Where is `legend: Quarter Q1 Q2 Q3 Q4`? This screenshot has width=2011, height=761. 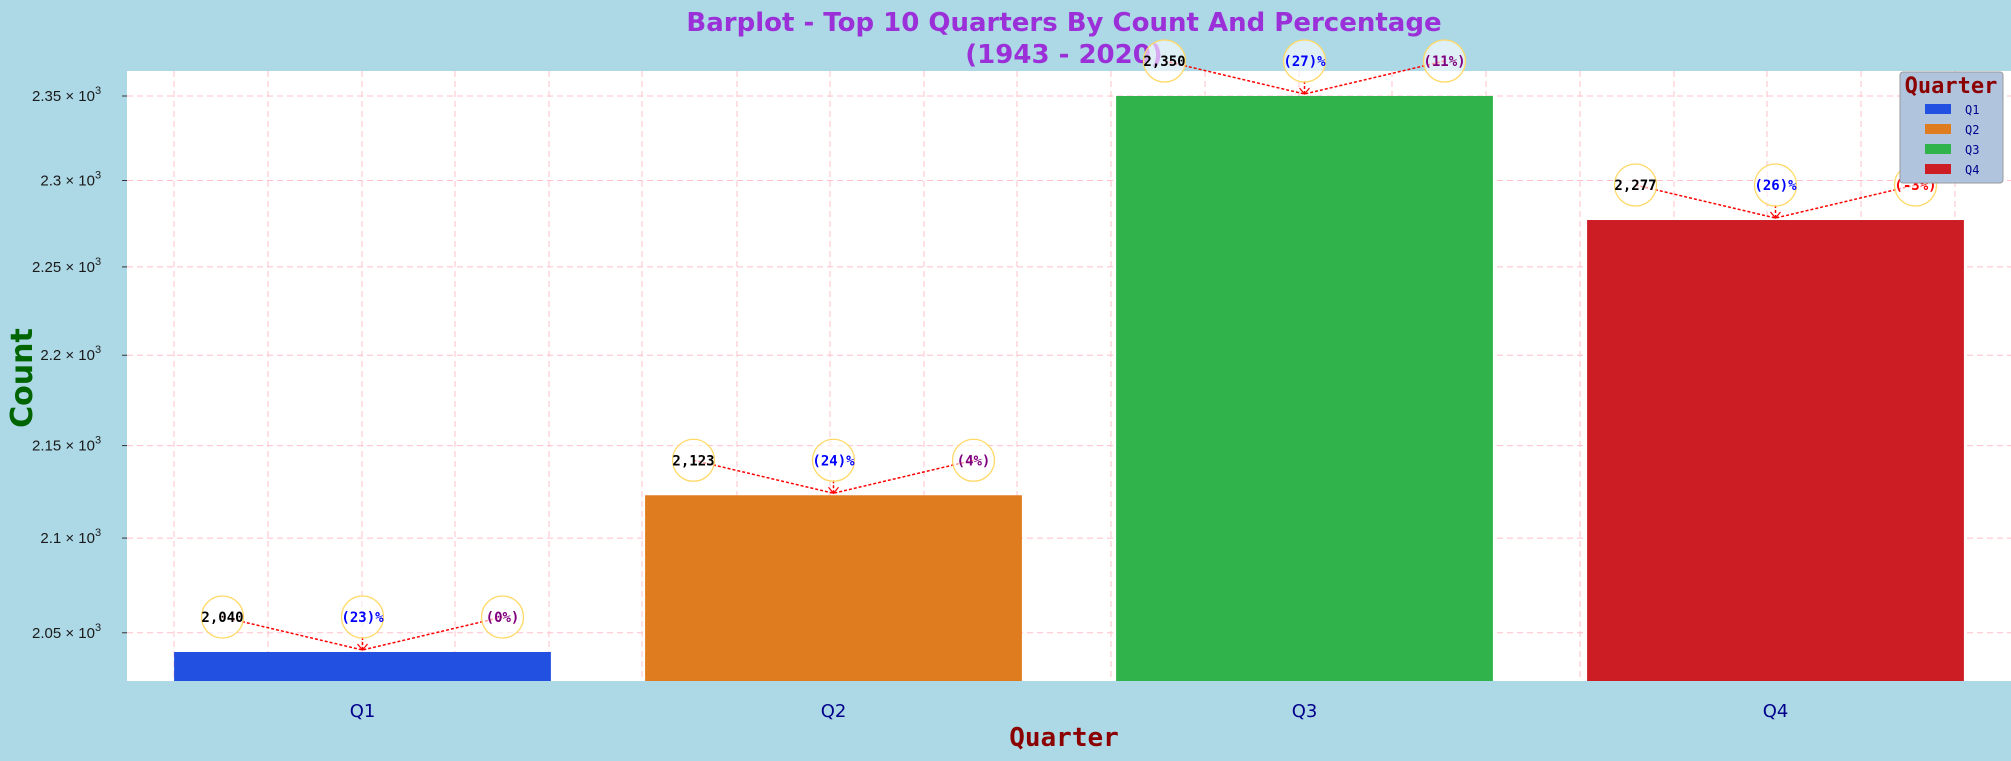
legend: Quarter Q1 Q2 Q3 Q4 is located at coordinates (1951, 127).